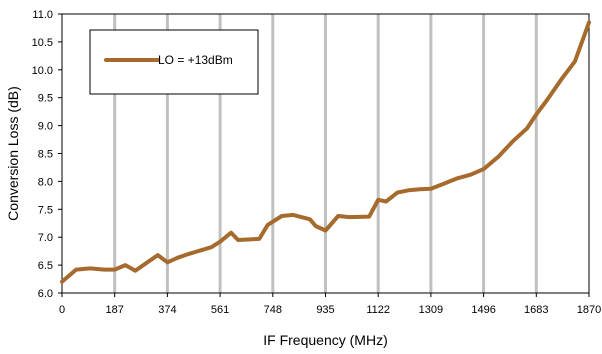  What do you see at coordinates (325, 310) in the screenshot?
I see `x-tick-label: 935` at bounding box center [325, 310].